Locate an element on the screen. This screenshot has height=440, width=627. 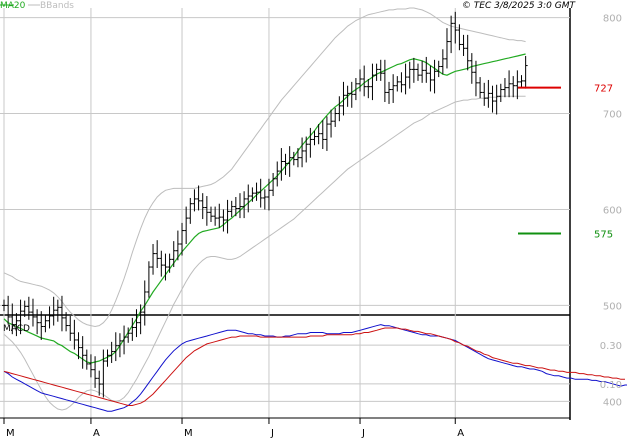
copyright-text: © TEC 3/8/2025 3:0 GMT is located at coordinates (519, 6).